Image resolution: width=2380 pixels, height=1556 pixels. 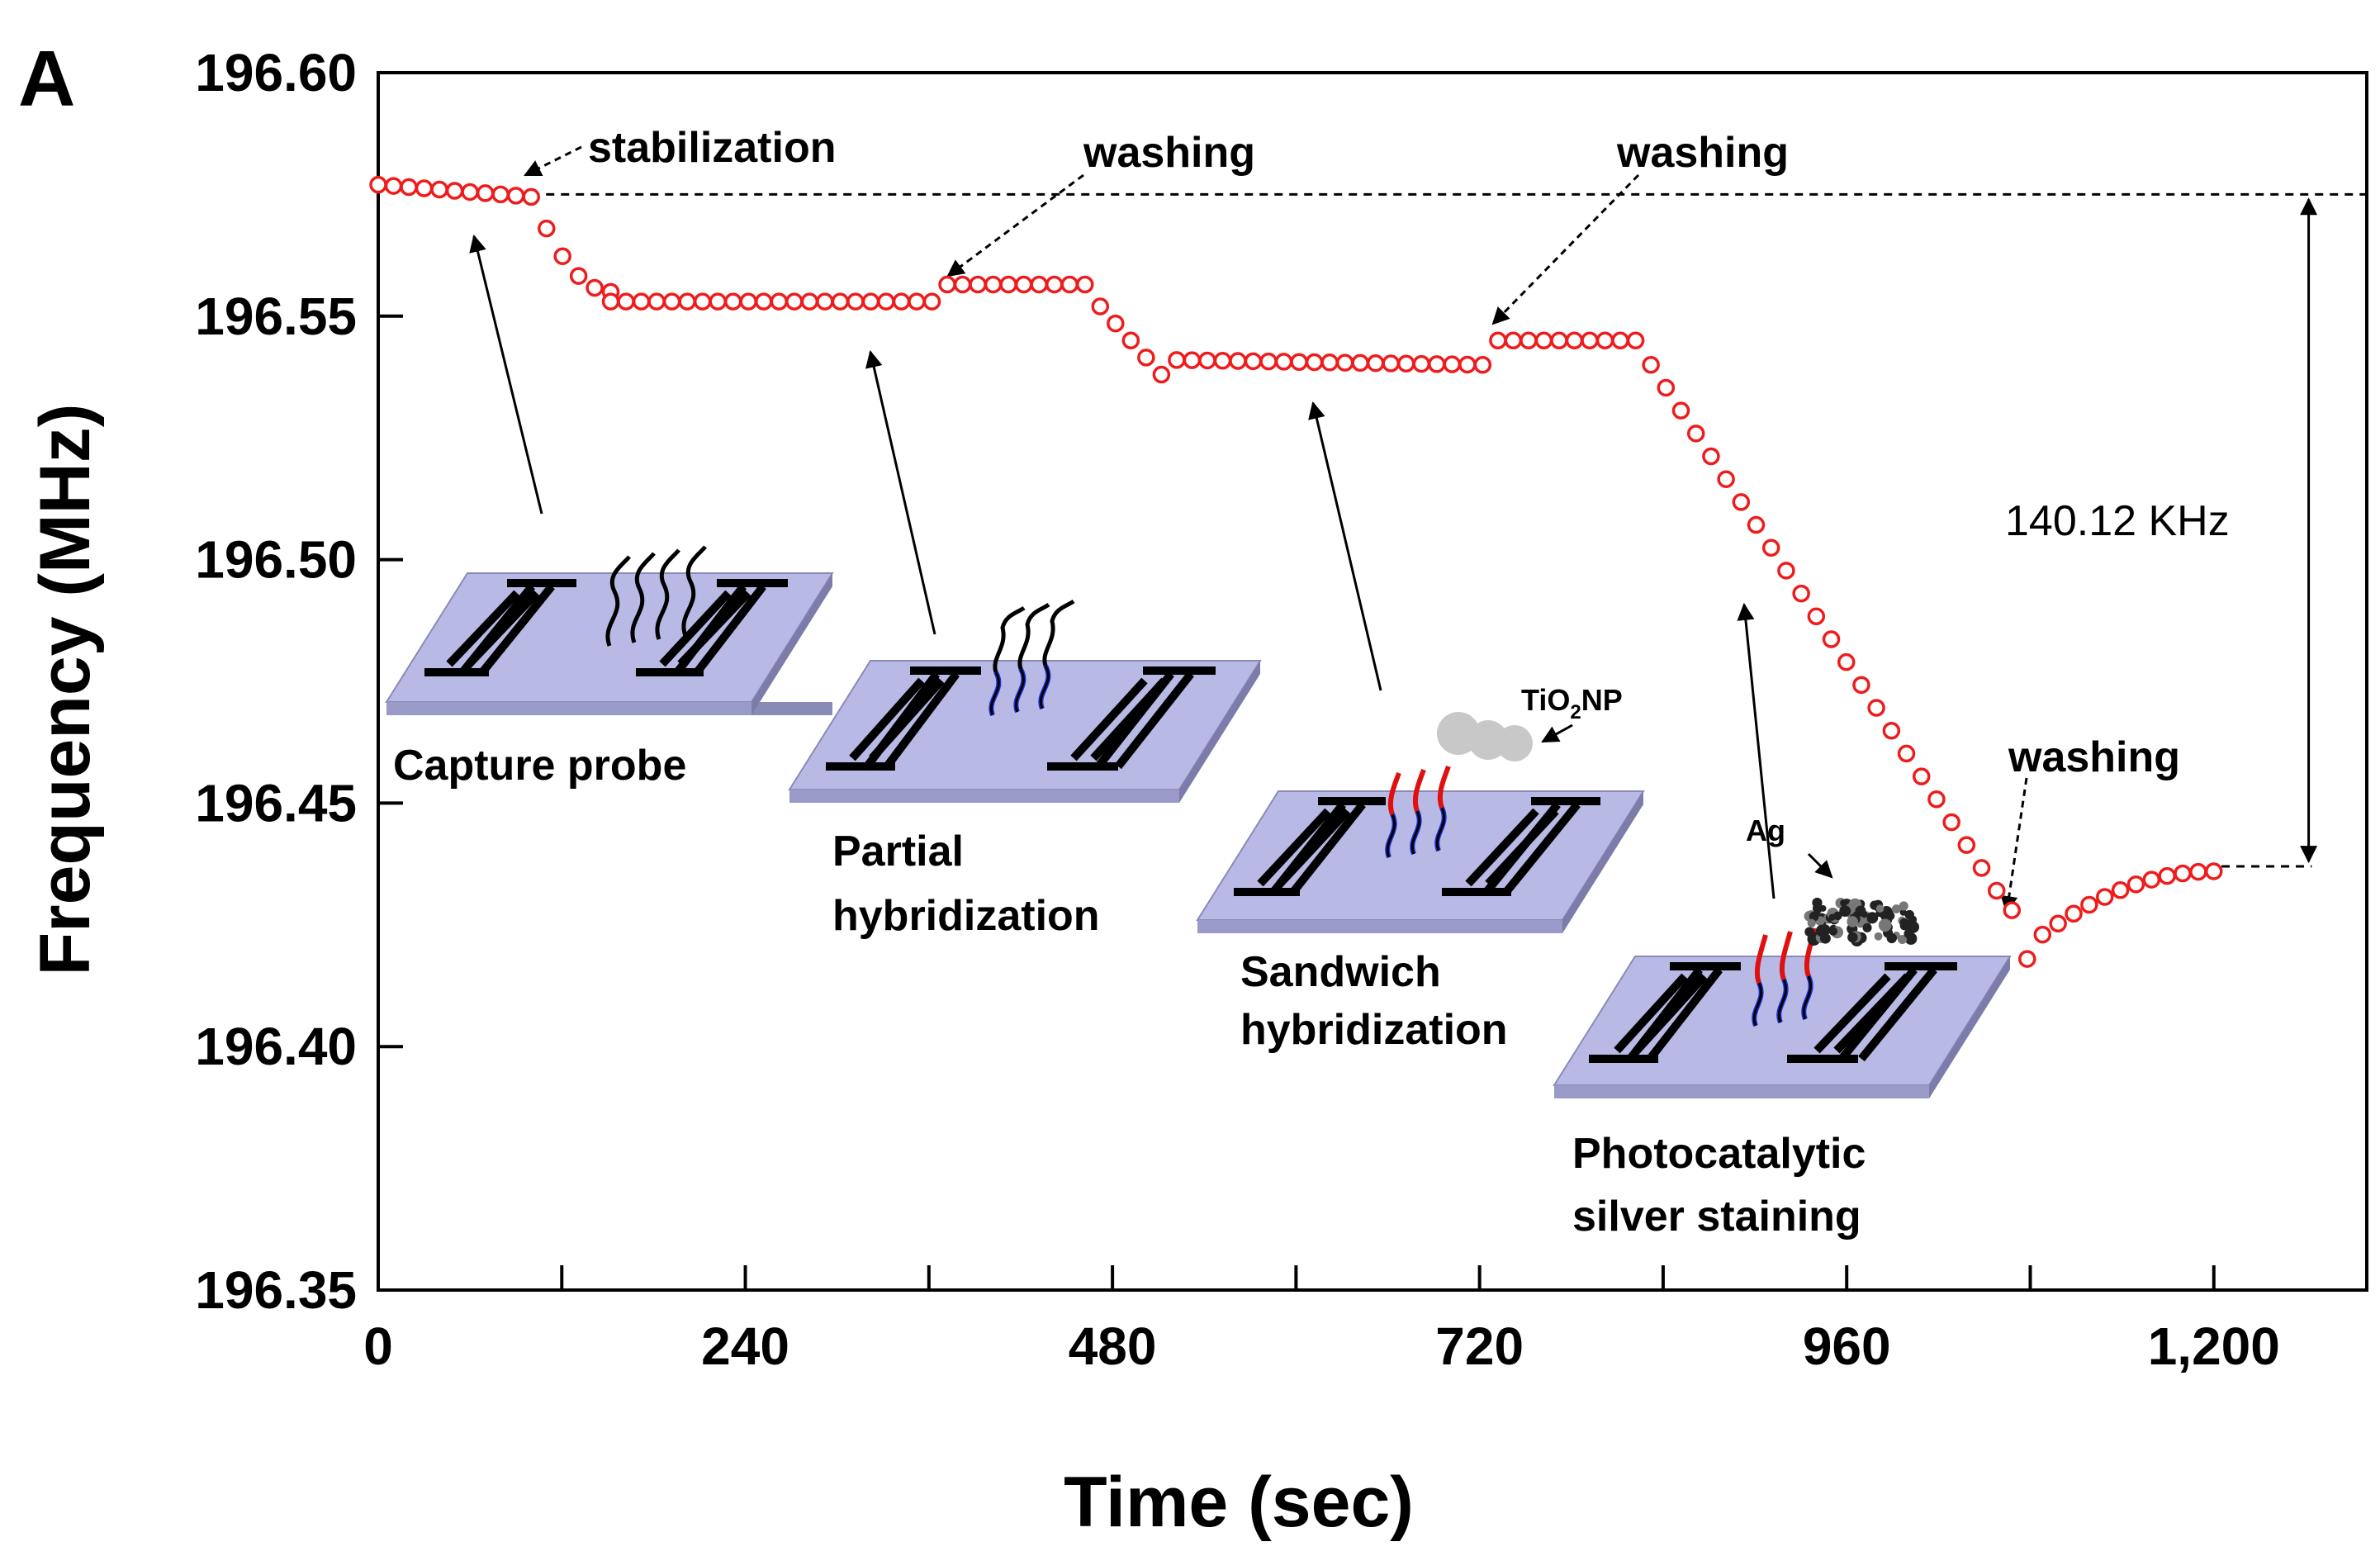 I want to click on annotation-washing-1: washing, so click(x=1169, y=153).